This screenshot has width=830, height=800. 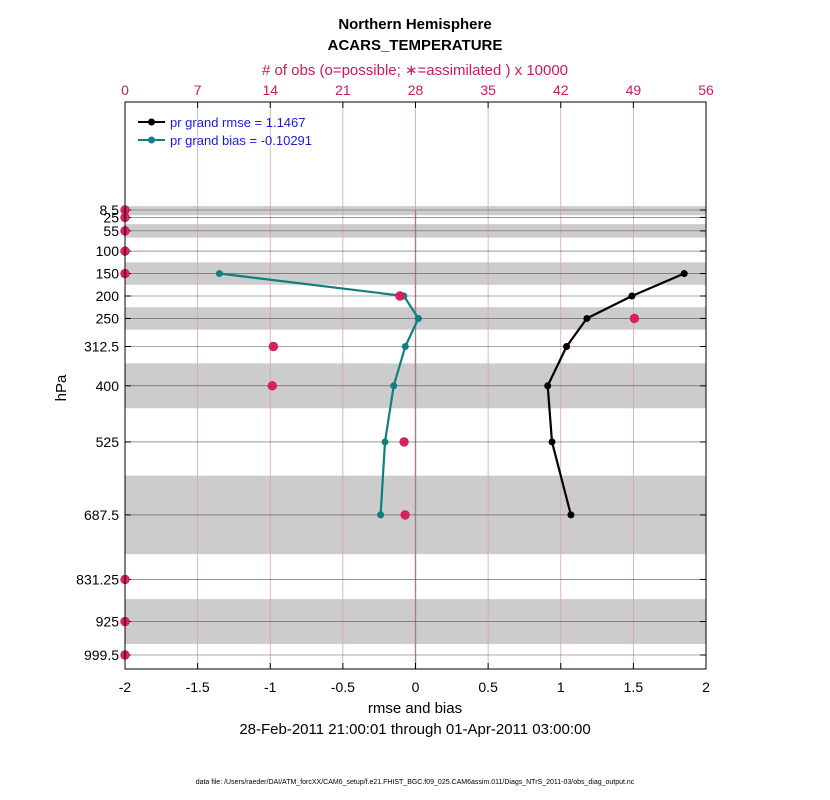 What do you see at coordinates (108, 386) in the screenshot?
I see `y-tick-label: 400` at bounding box center [108, 386].